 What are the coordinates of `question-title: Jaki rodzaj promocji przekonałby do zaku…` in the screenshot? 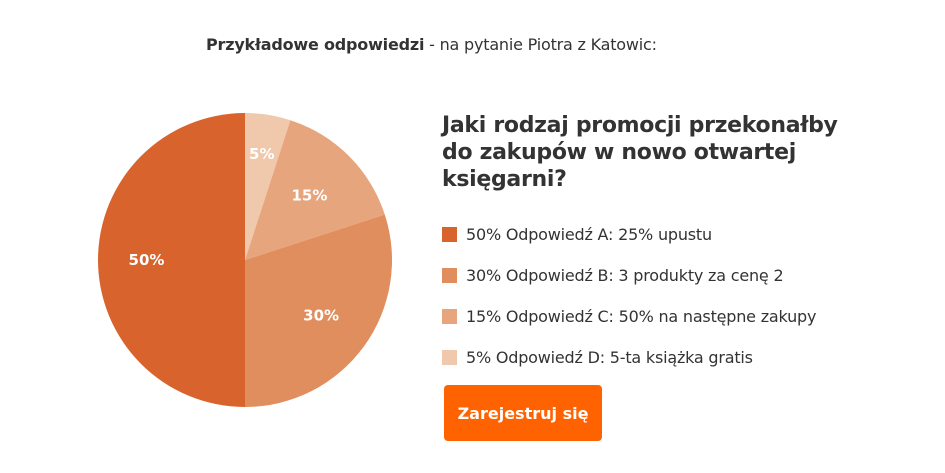 It's located at (640, 152).